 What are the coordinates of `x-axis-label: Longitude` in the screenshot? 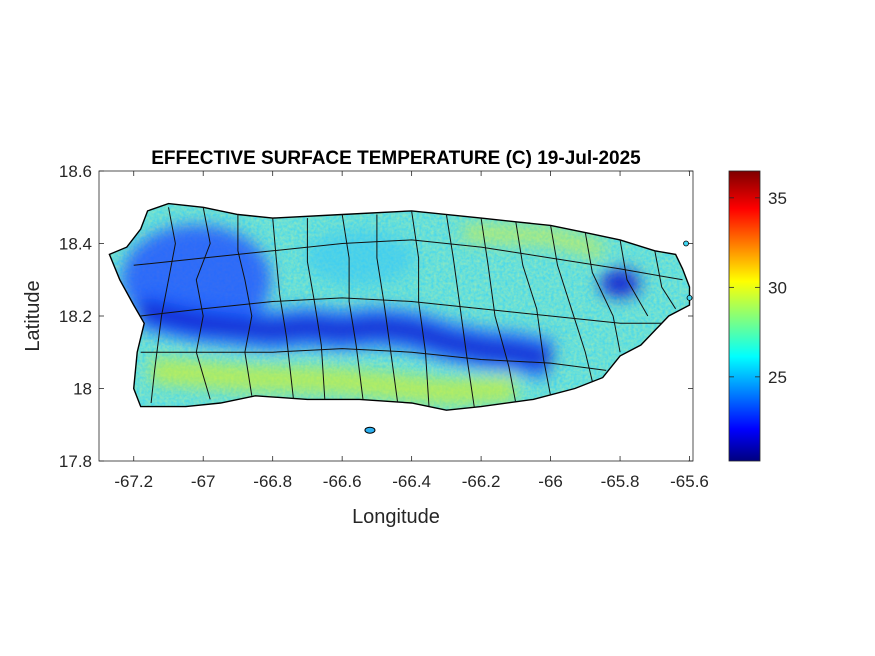 It's located at (396, 517).